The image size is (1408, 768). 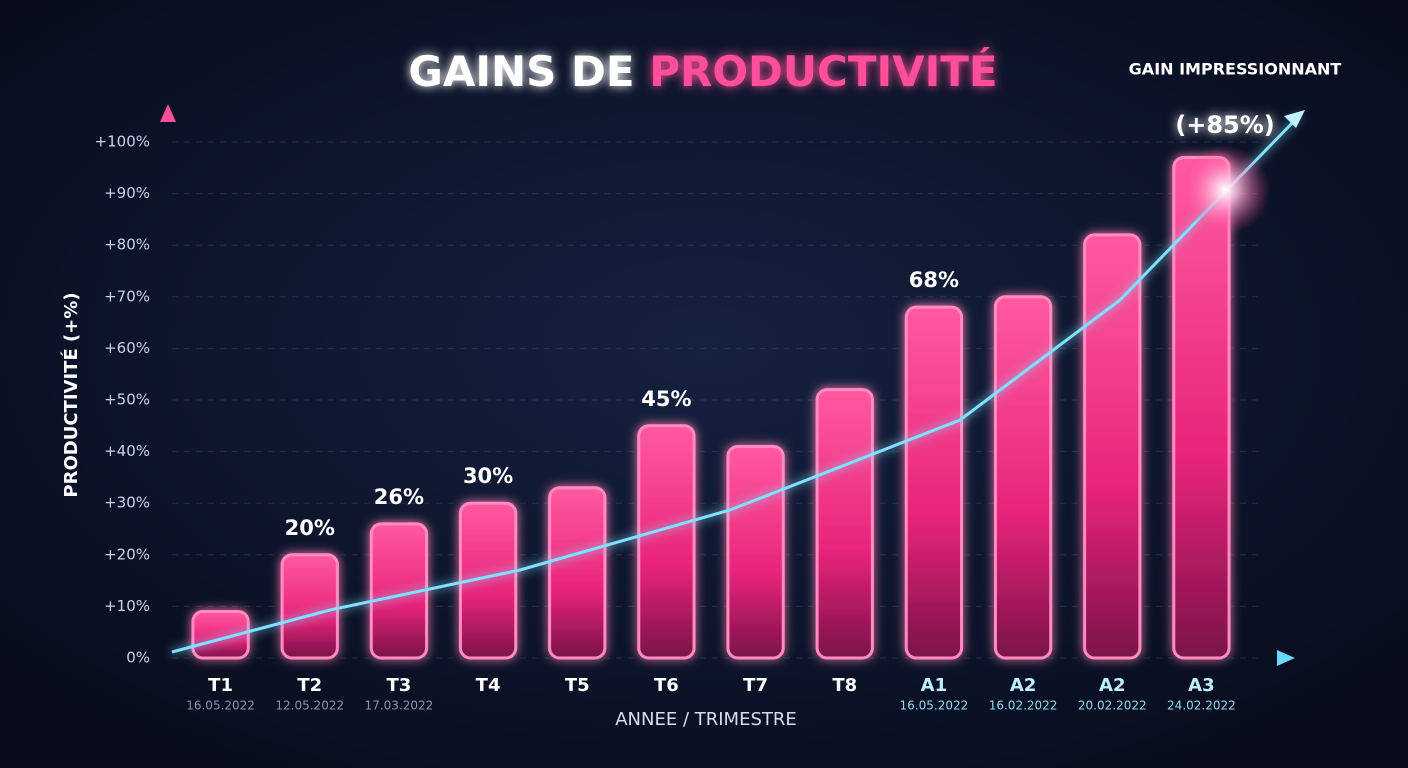 What do you see at coordinates (1201, 685) in the screenshot?
I see `x-tick-label: A3` at bounding box center [1201, 685].